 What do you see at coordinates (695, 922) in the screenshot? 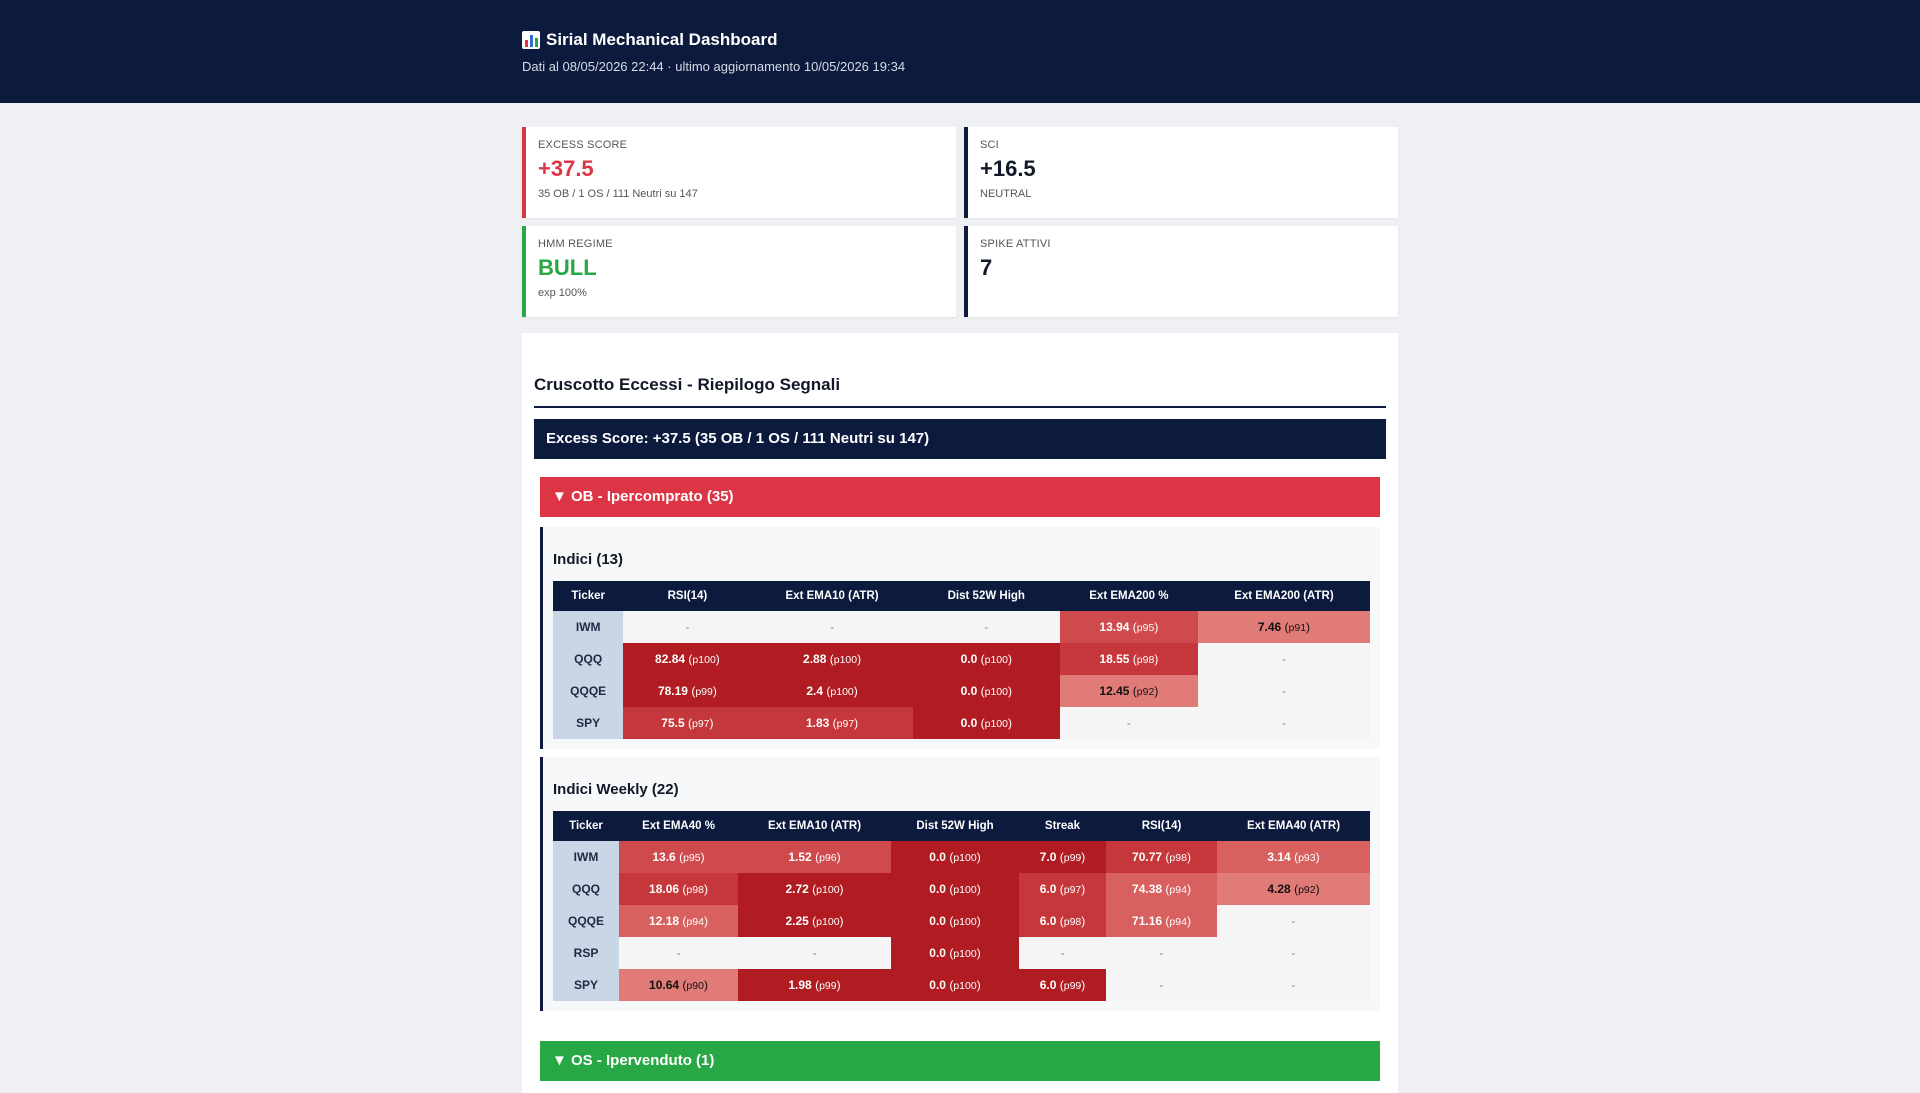
I see `metric-percentile: p94` at bounding box center [695, 922].